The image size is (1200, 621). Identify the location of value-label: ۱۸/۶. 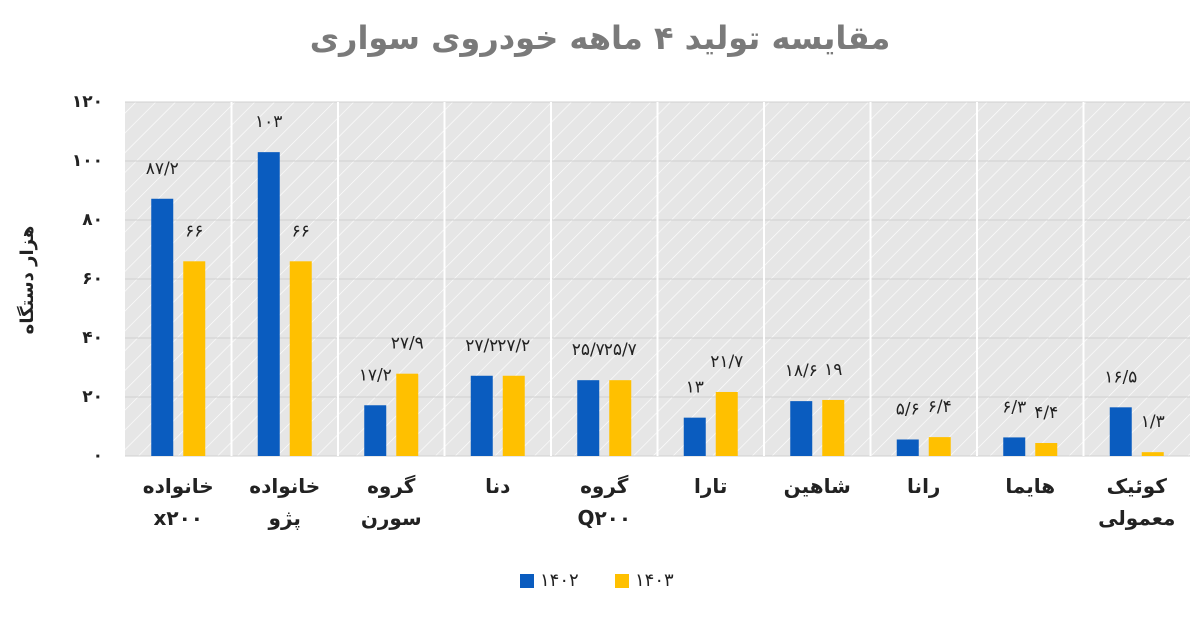
(801, 371).